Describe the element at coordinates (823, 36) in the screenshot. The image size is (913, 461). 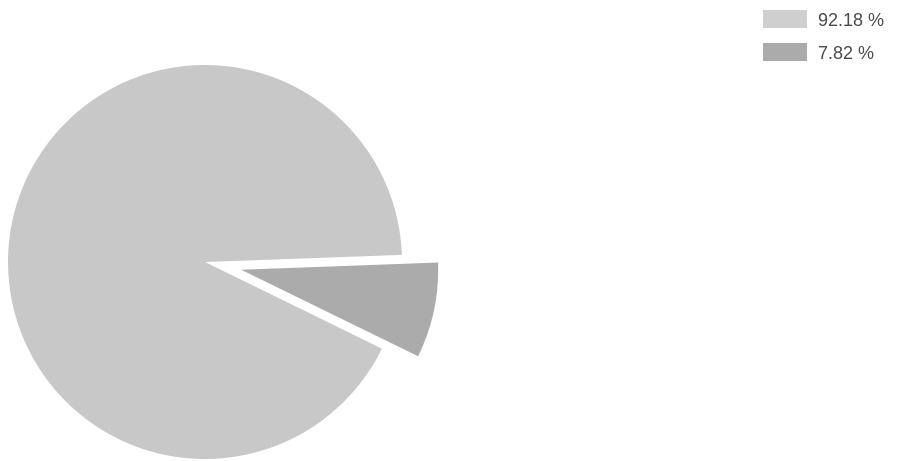
I see `legend: 92.18 % 7.82 %` at that location.